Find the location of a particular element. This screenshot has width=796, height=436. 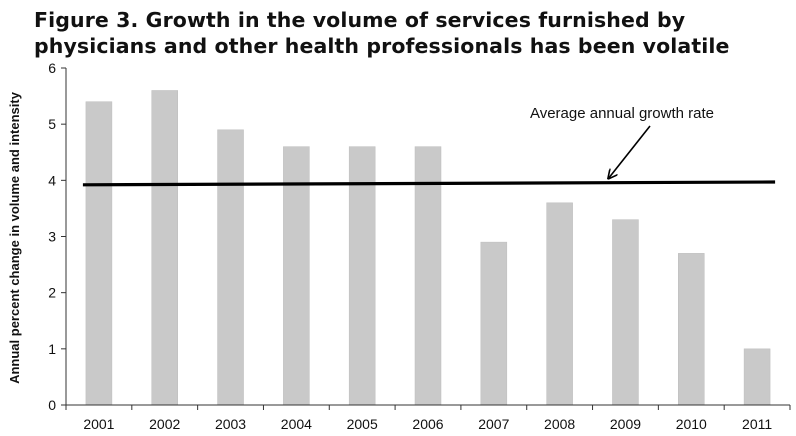

x-tick-label: 2006 is located at coordinates (427, 424).